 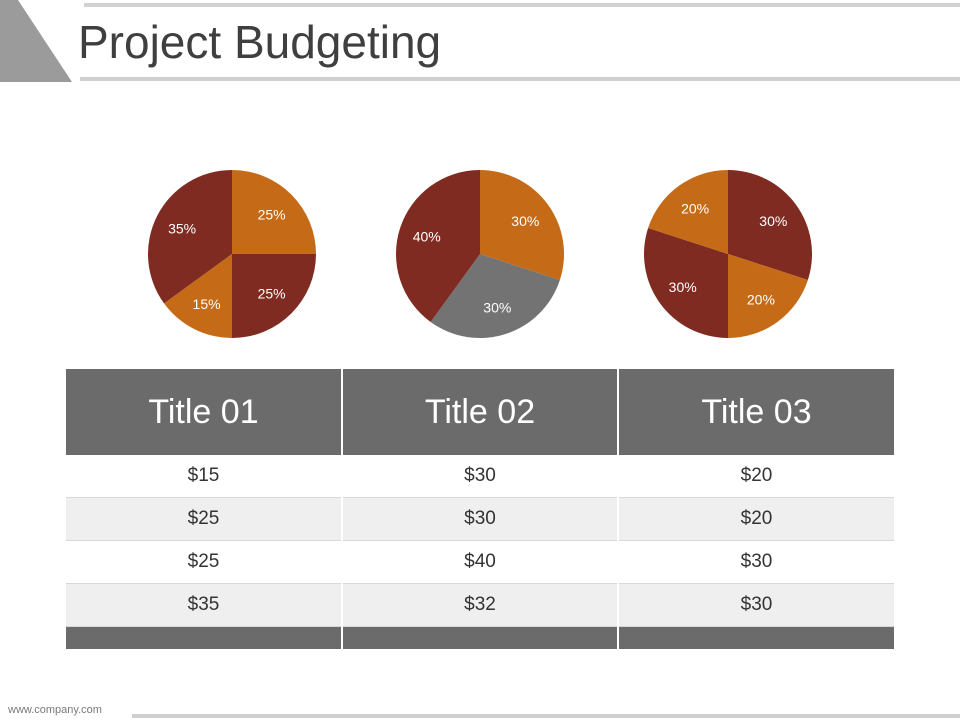 I want to click on table-row: $25 $30 $20, so click(x=480, y=519).